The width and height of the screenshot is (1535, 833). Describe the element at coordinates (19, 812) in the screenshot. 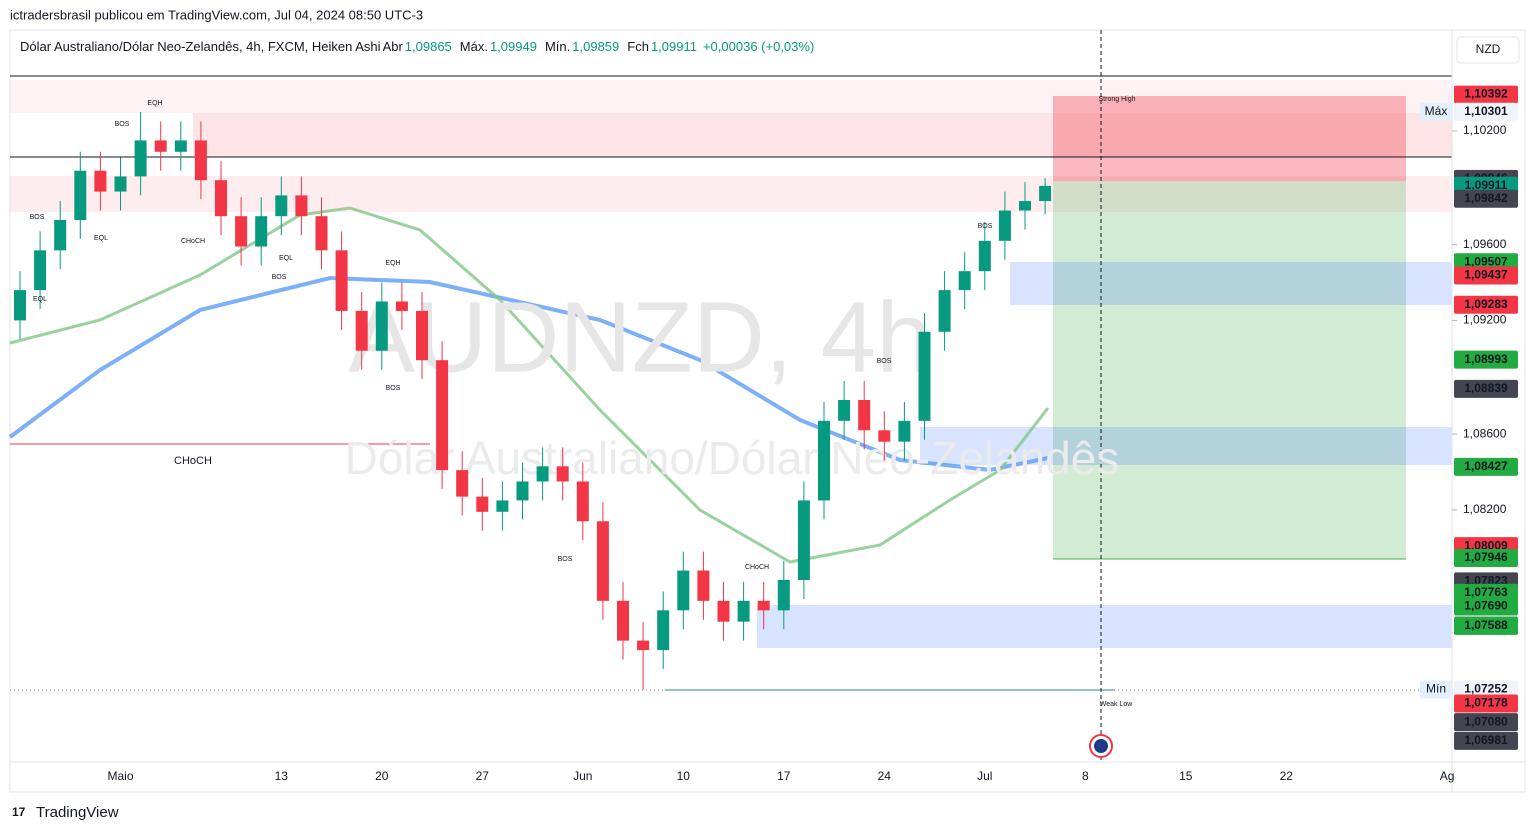

I see `logo: 17` at that location.